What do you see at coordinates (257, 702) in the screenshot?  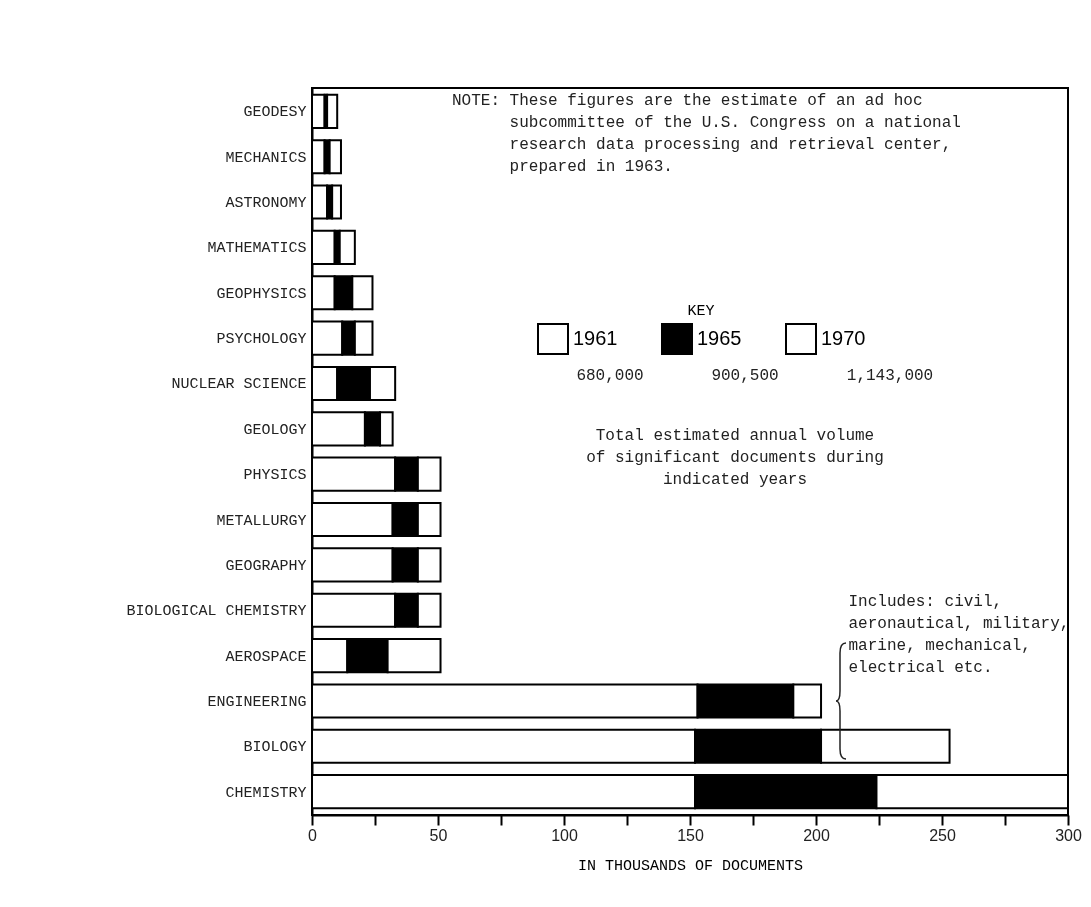 I see `y-tick-label: ENGINEERING` at bounding box center [257, 702].